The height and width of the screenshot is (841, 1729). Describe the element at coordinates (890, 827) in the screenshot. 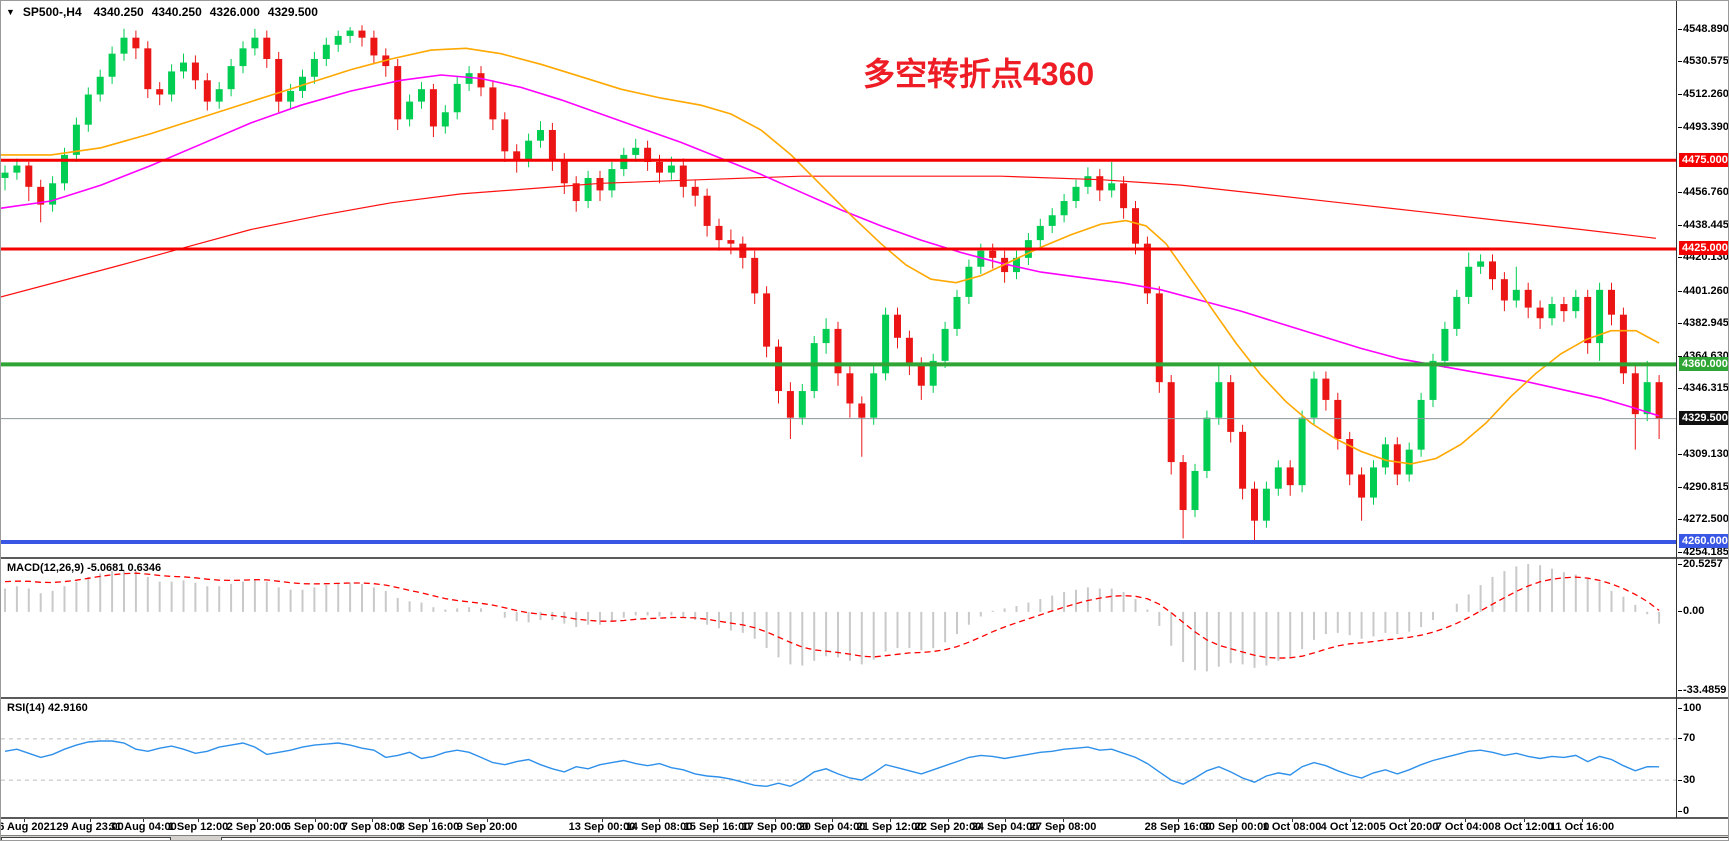

I see `time-tick-label: 21 Sep 12:00` at that location.